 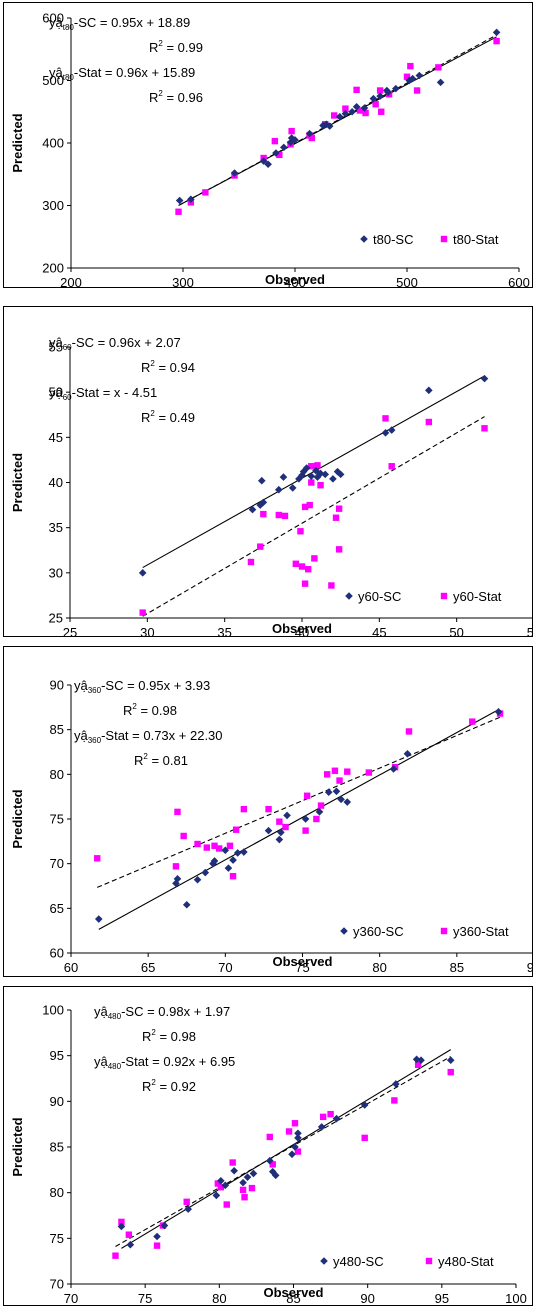 I want to click on y-tick-label: 80, so click(x=57, y=774).